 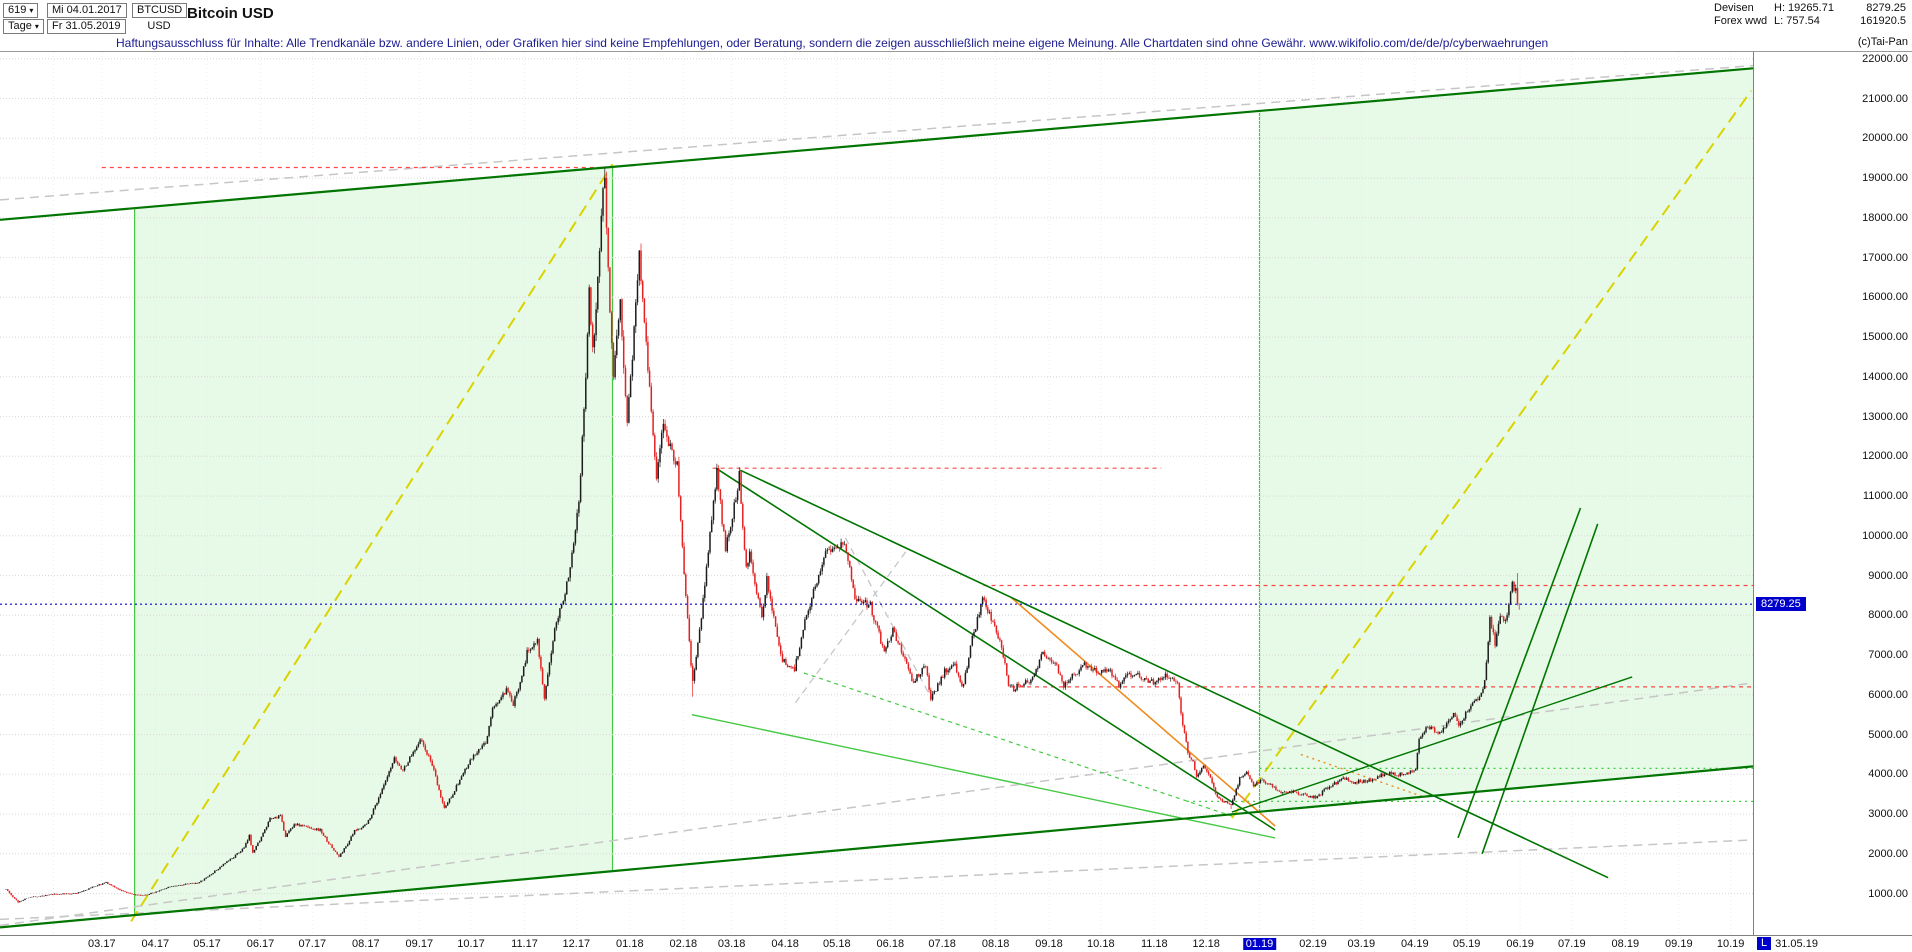 I want to click on last-date: 31.05.19, so click(x=1796, y=943).